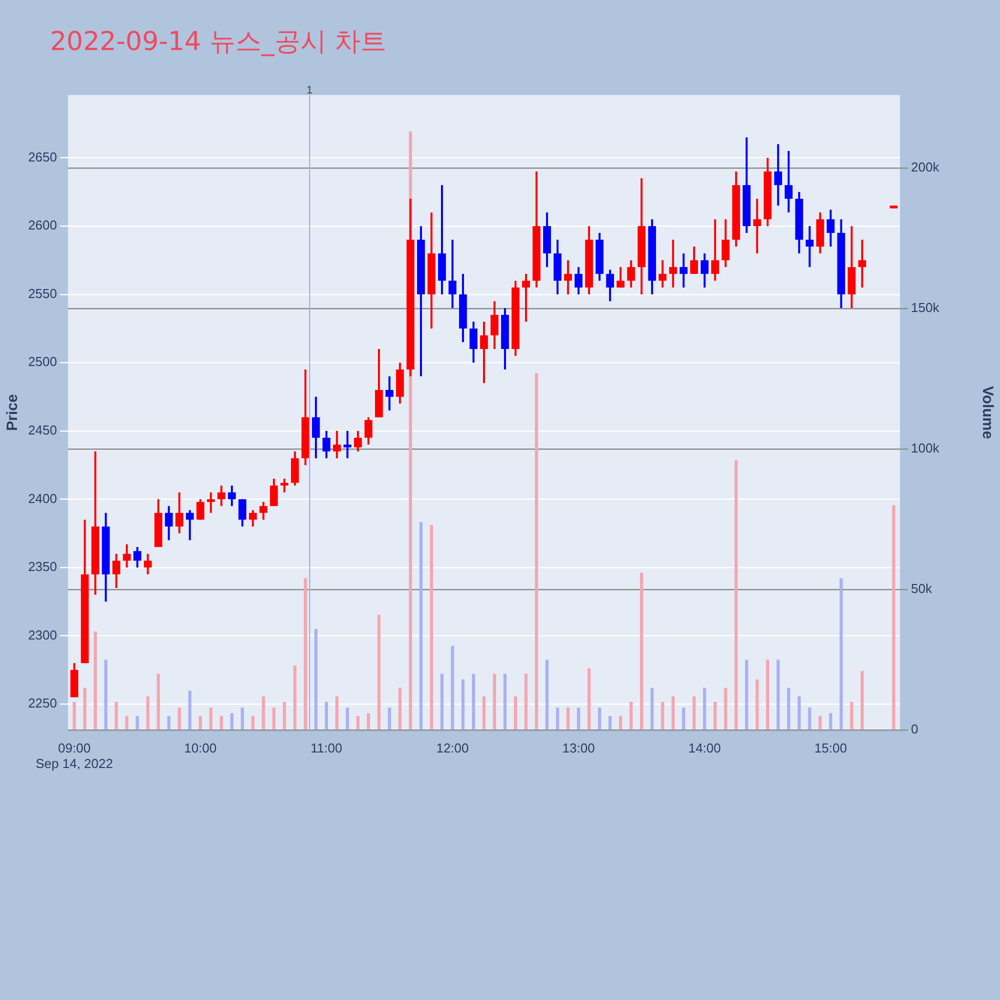 The height and width of the screenshot is (1000, 1000). What do you see at coordinates (42, 566) in the screenshot?
I see `y-tick-label: 2350` at bounding box center [42, 566].